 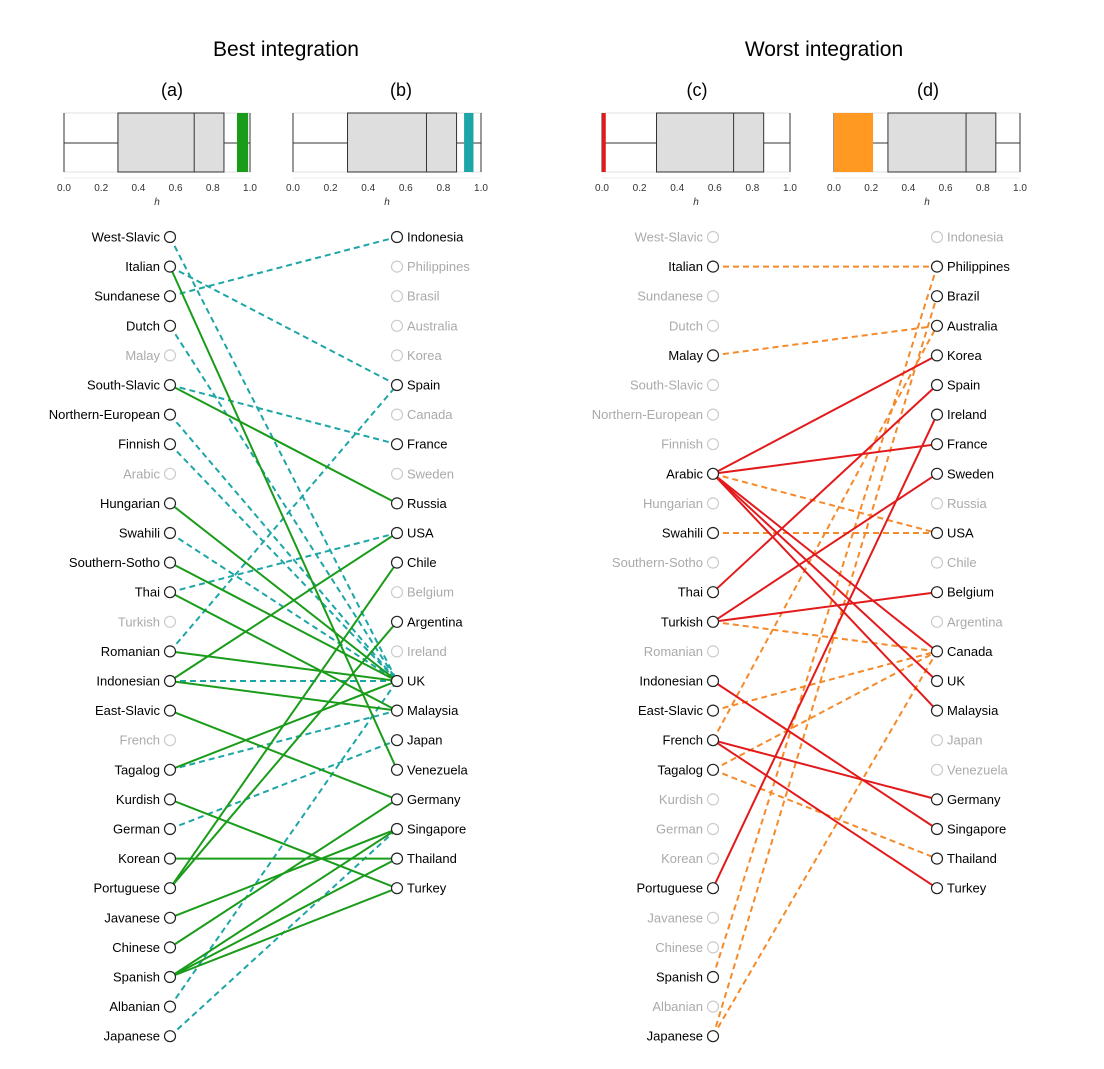 I want to click on boxplot-label: (b), so click(x=401, y=90).